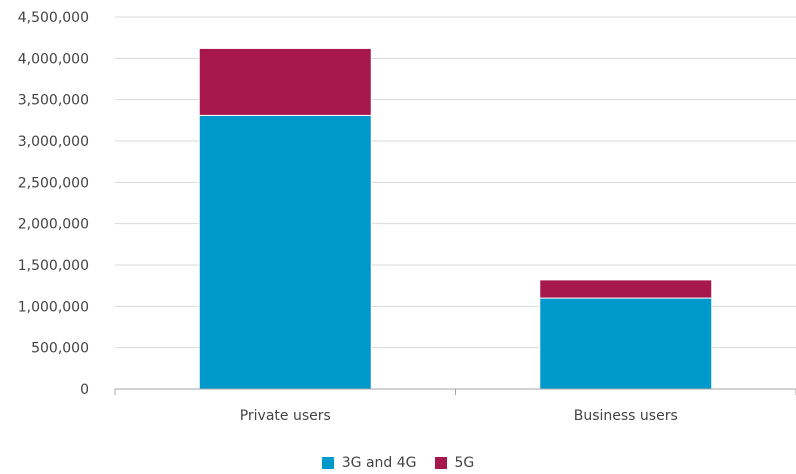 The image size is (796, 474). I want to click on y-tick-label: 3,000,000, so click(53, 142).